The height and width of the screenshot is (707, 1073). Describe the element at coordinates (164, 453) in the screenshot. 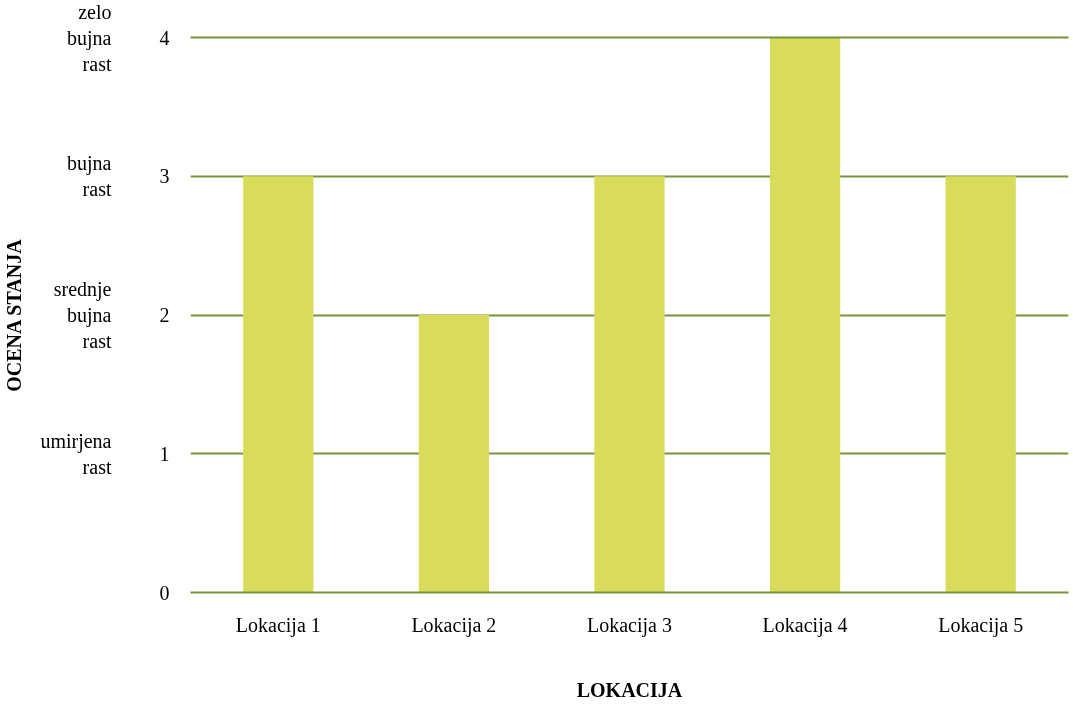

I see `y-tick-label: 1` at that location.